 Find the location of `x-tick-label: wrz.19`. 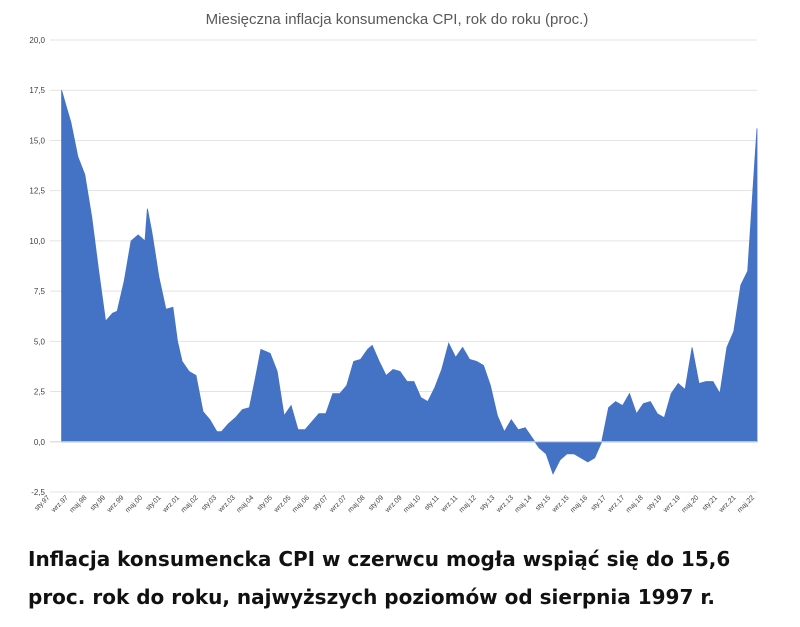

x-tick-label: wrz.19 is located at coordinates (672, 504).